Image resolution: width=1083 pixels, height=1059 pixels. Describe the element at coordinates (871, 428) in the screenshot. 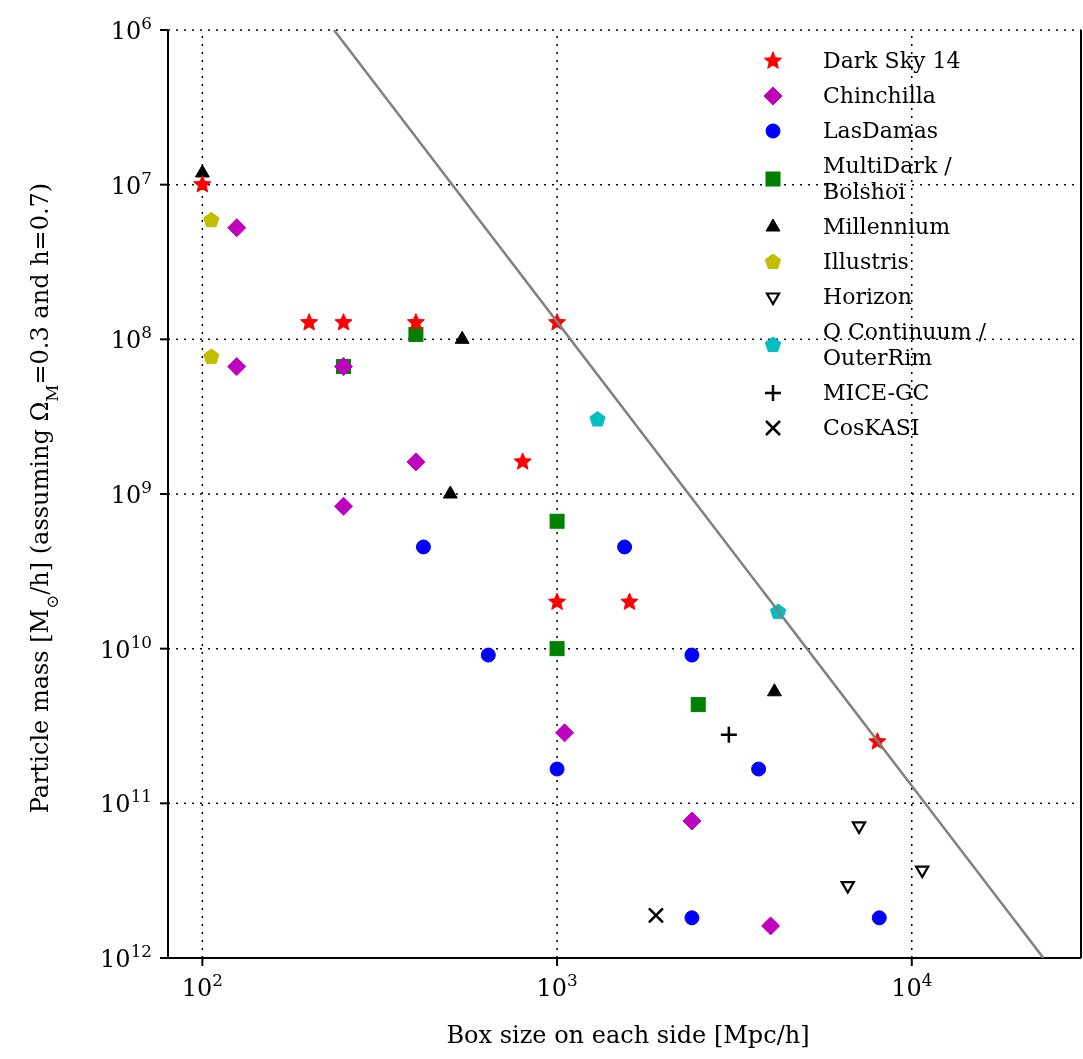

I see `legend-label: CosKASI` at that location.